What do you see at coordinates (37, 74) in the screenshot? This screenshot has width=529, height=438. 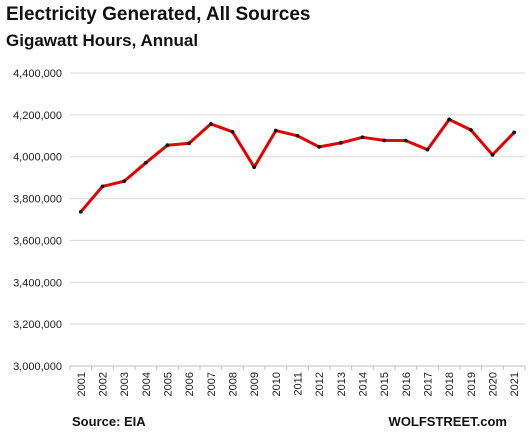 I see `y-tick-label: 4,400,000` at bounding box center [37, 74].